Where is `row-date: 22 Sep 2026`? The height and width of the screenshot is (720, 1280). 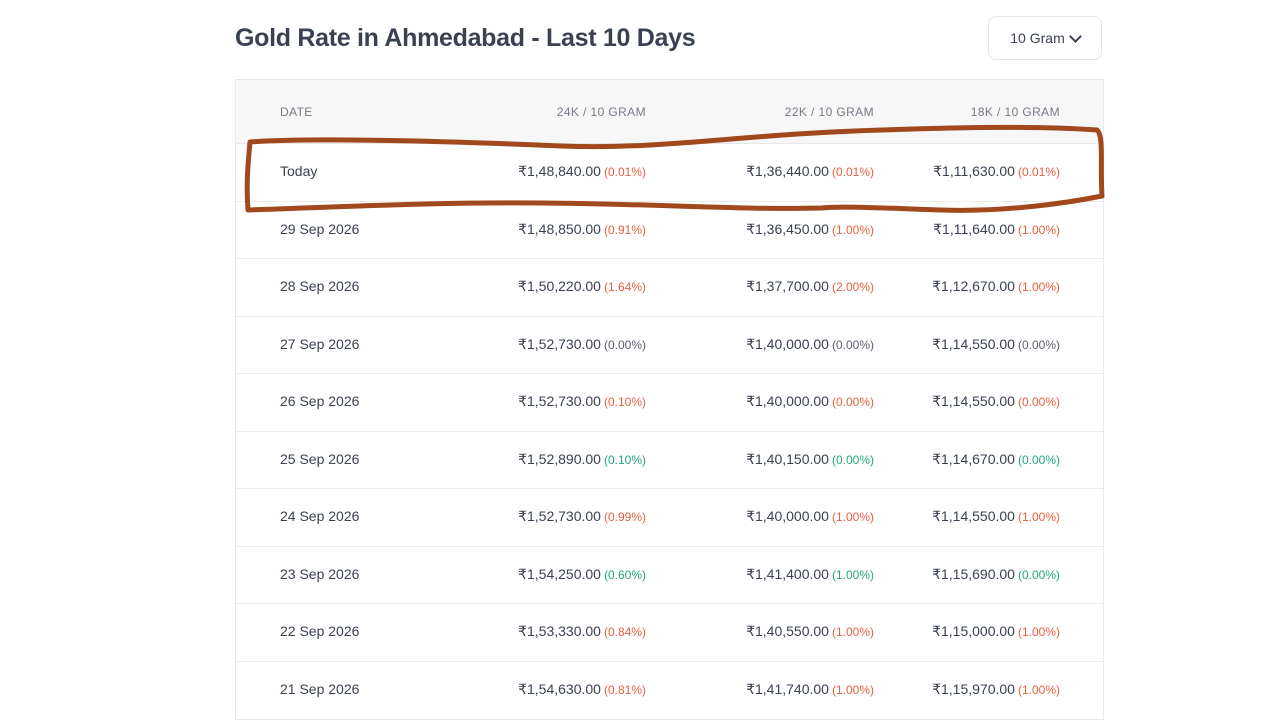 row-date: 22 Sep 2026 is located at coordinates (320, 631).